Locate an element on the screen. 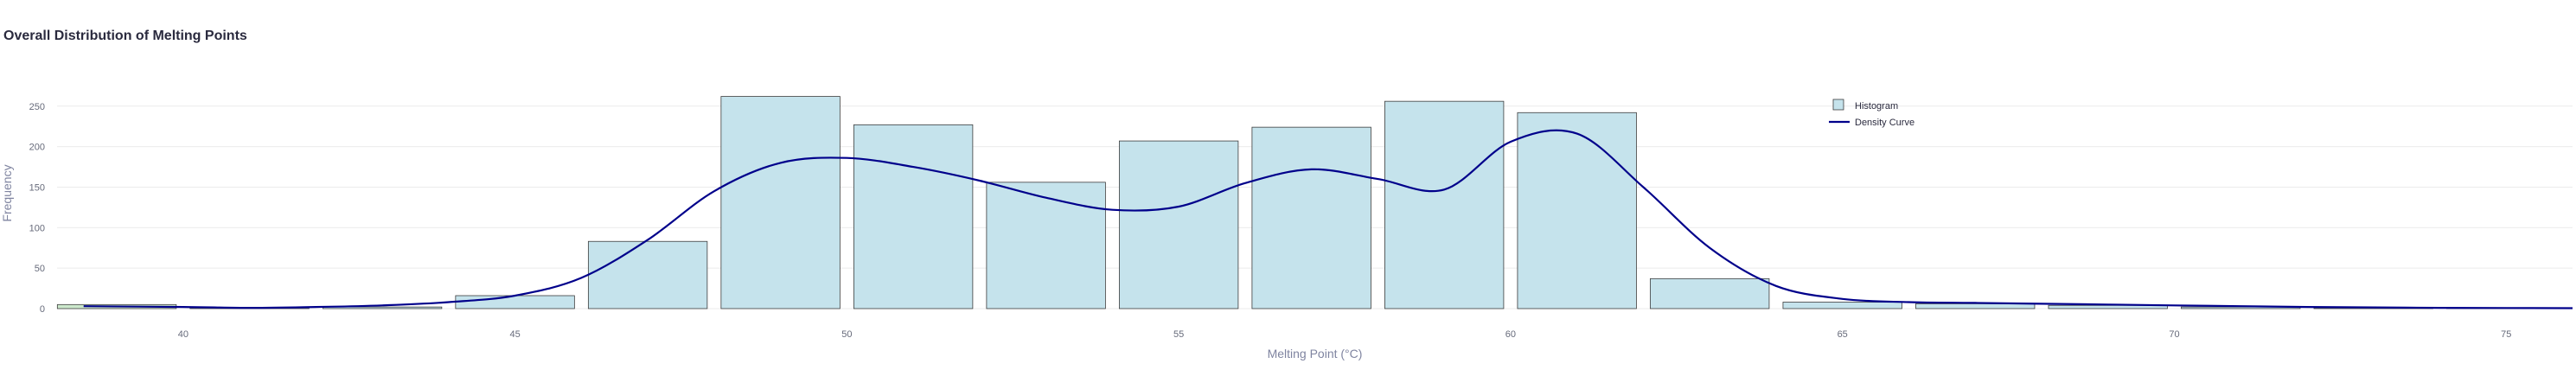 The height and width of the screenshot is (389, 2576). y-tick-labels: 0 50 100 150 200 250 is located at coordinates (37, 209).